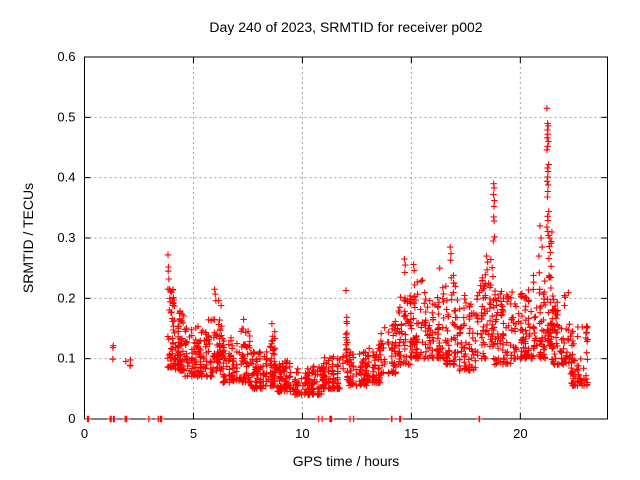 Image resolution: width=640 pixels, height=480 pixels. Describe the element at coordinates (520, 433) in the screenshot. I see `svg-text: 20` at that location.